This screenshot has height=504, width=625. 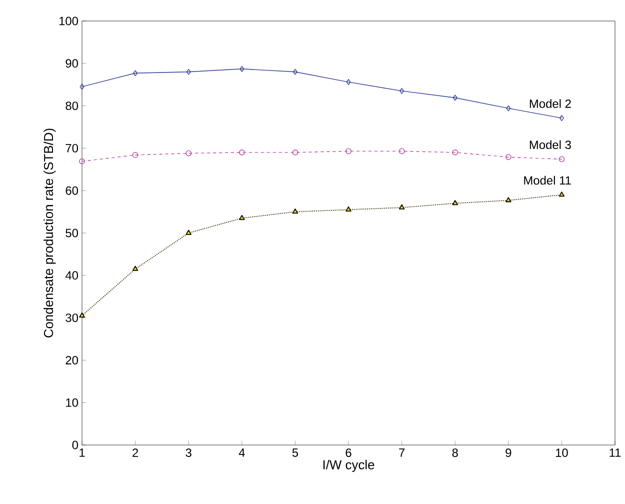 What do you see at coordinates (455, 452) in the screenshot?
I see `x-tick-label: 8` at bounding box center [455, 452].